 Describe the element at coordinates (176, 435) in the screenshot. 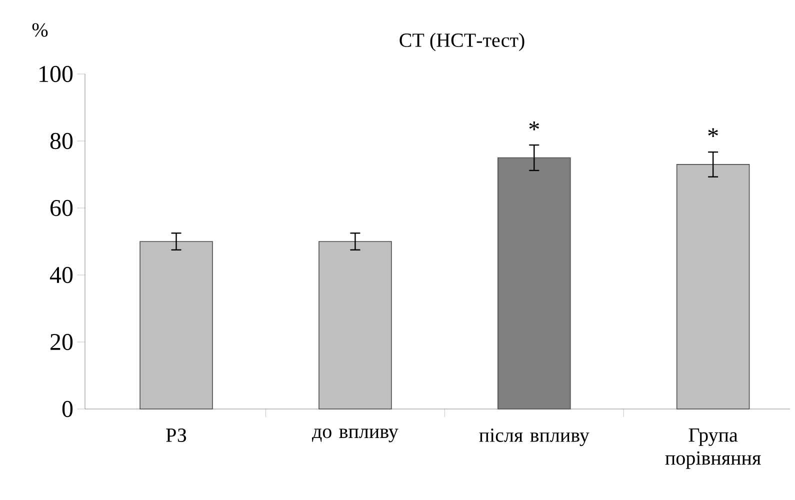

I see `x-tick-label: РЗ` at that location.